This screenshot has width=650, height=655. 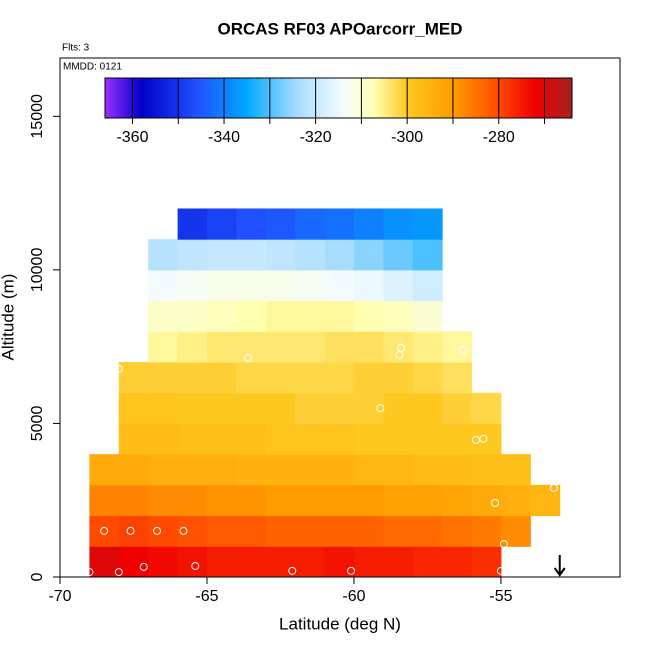 What do you see at coordinates (132, 137) in the screenshot?
I see `colorbar-tick-label: -360` at bounding box center [132, 137].